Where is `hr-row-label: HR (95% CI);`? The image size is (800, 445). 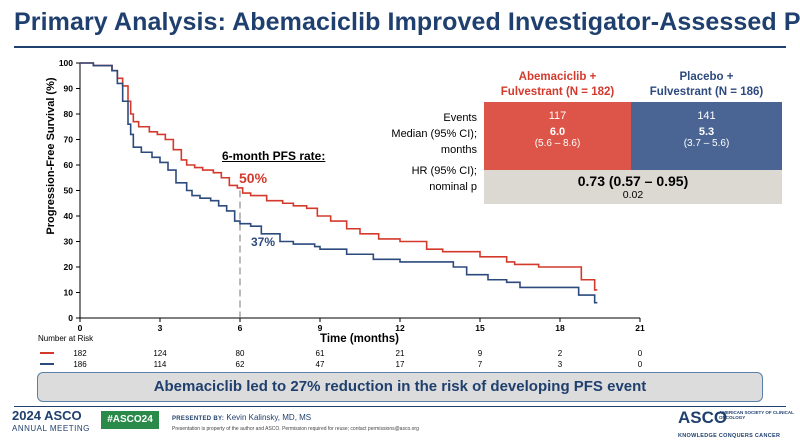
hr-row-label: HR (95% CI); is located at coordinates (444, 171).